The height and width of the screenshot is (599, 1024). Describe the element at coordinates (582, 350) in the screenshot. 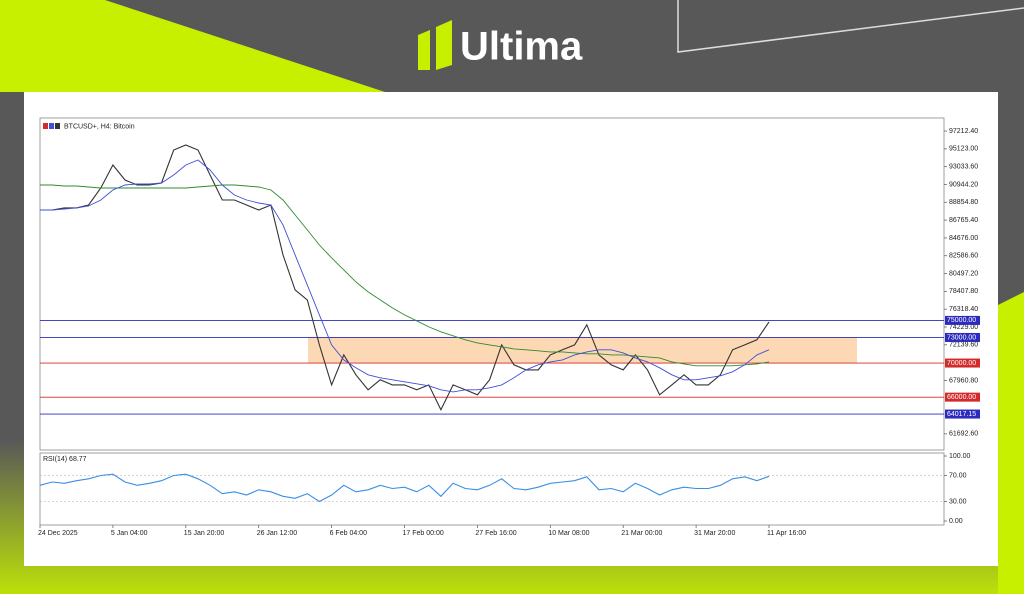

I see `zone` at that location.